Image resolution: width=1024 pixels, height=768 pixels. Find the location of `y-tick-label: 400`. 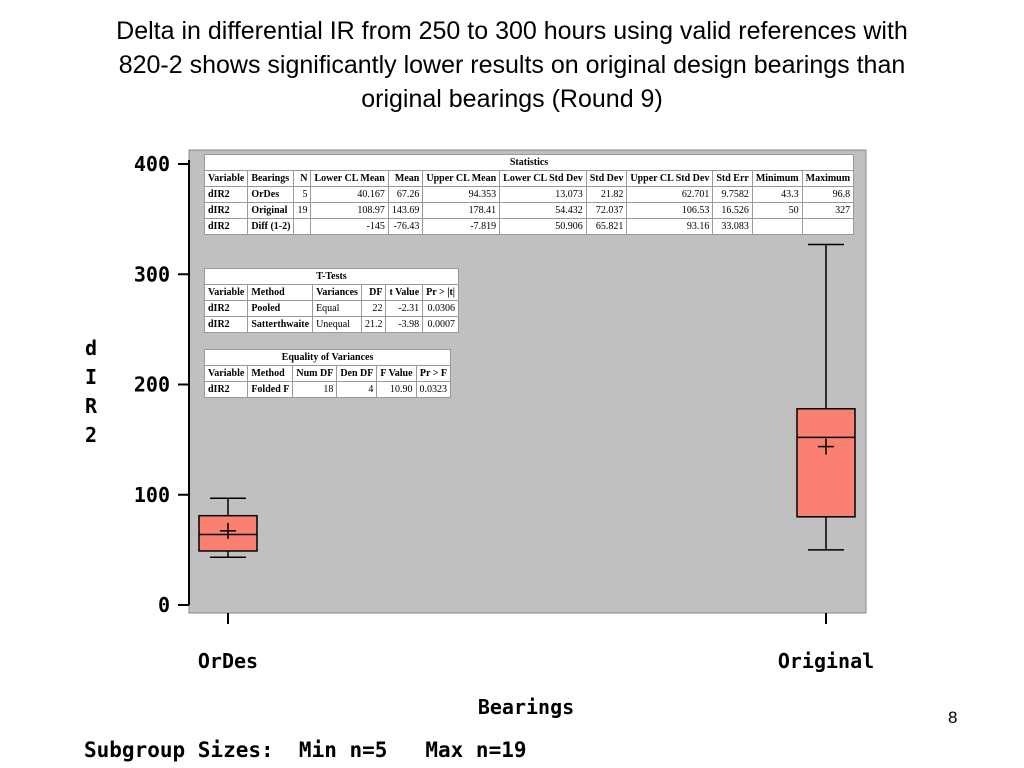

y-tick-label: 400 is located at coordinates (152, 164).